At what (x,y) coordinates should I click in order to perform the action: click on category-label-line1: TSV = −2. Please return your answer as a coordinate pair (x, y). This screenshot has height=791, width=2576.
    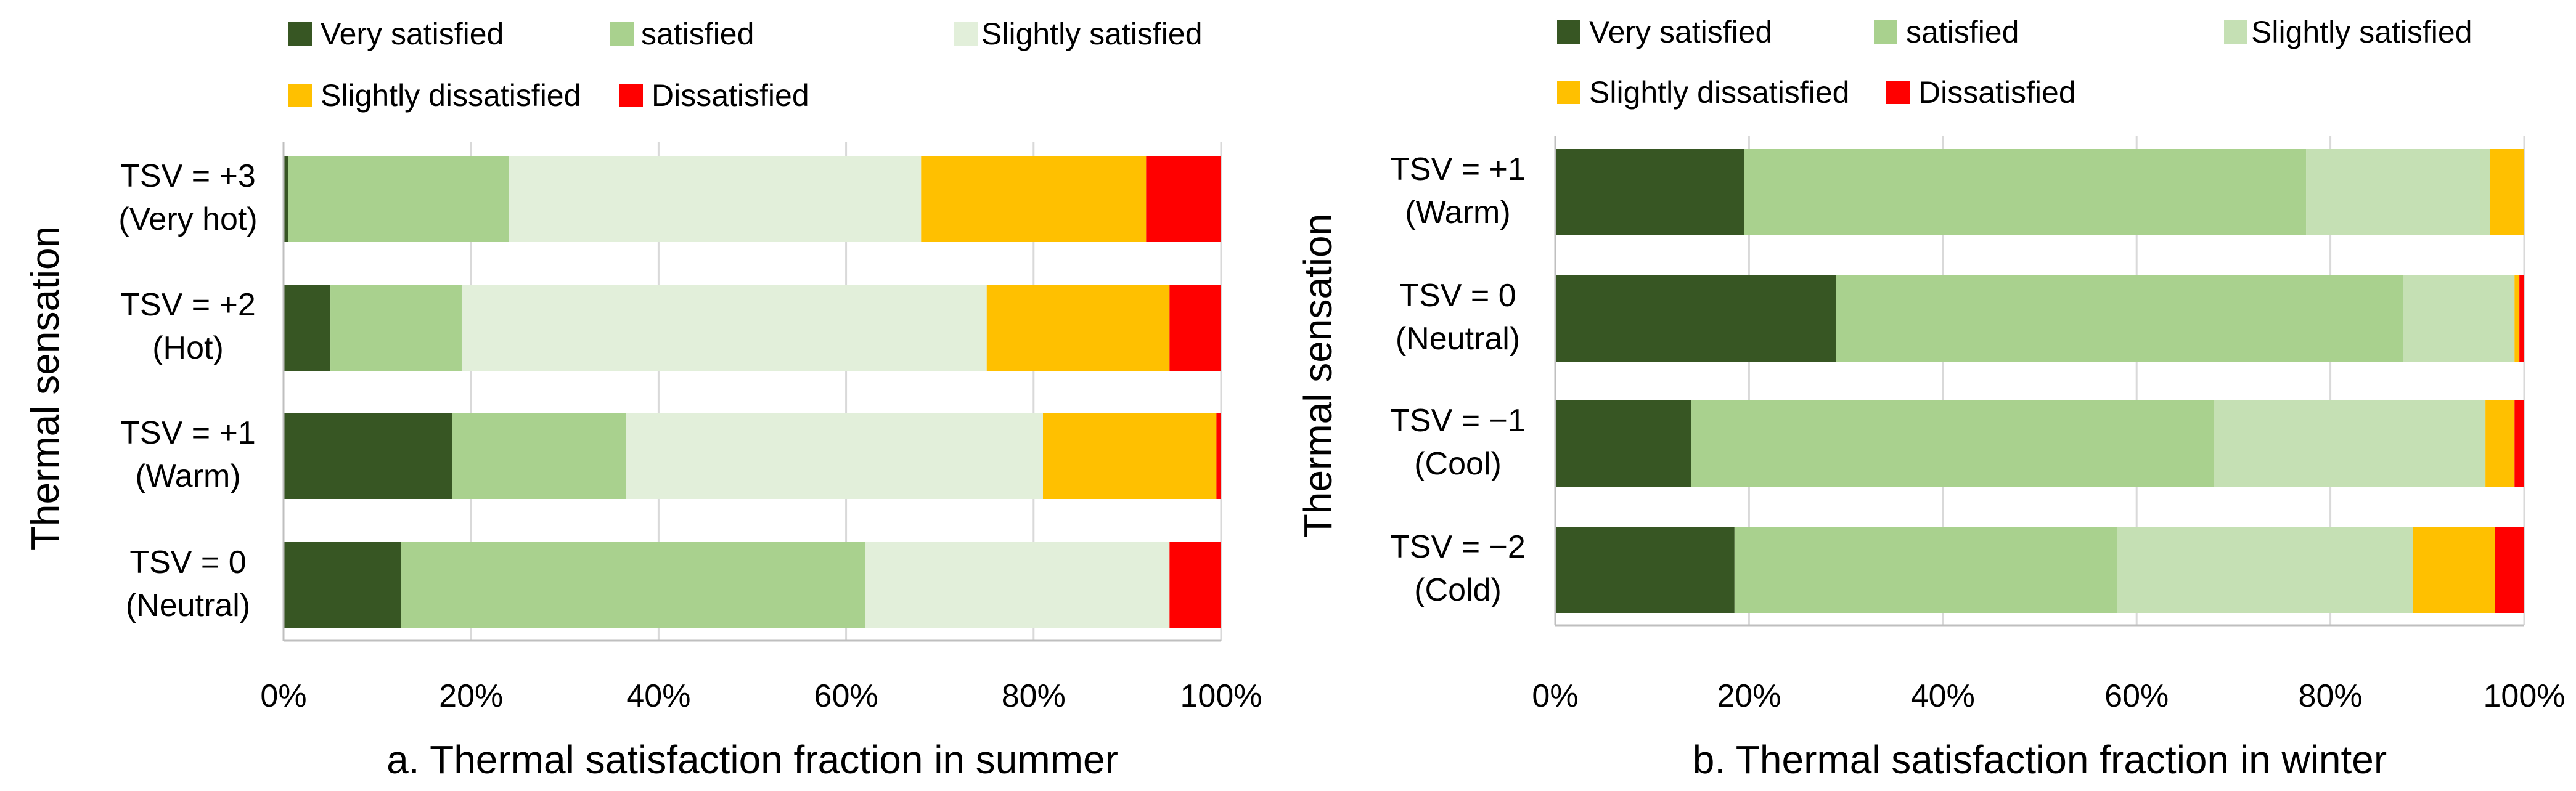
    Looking at the image, I should click on (1458, 547).